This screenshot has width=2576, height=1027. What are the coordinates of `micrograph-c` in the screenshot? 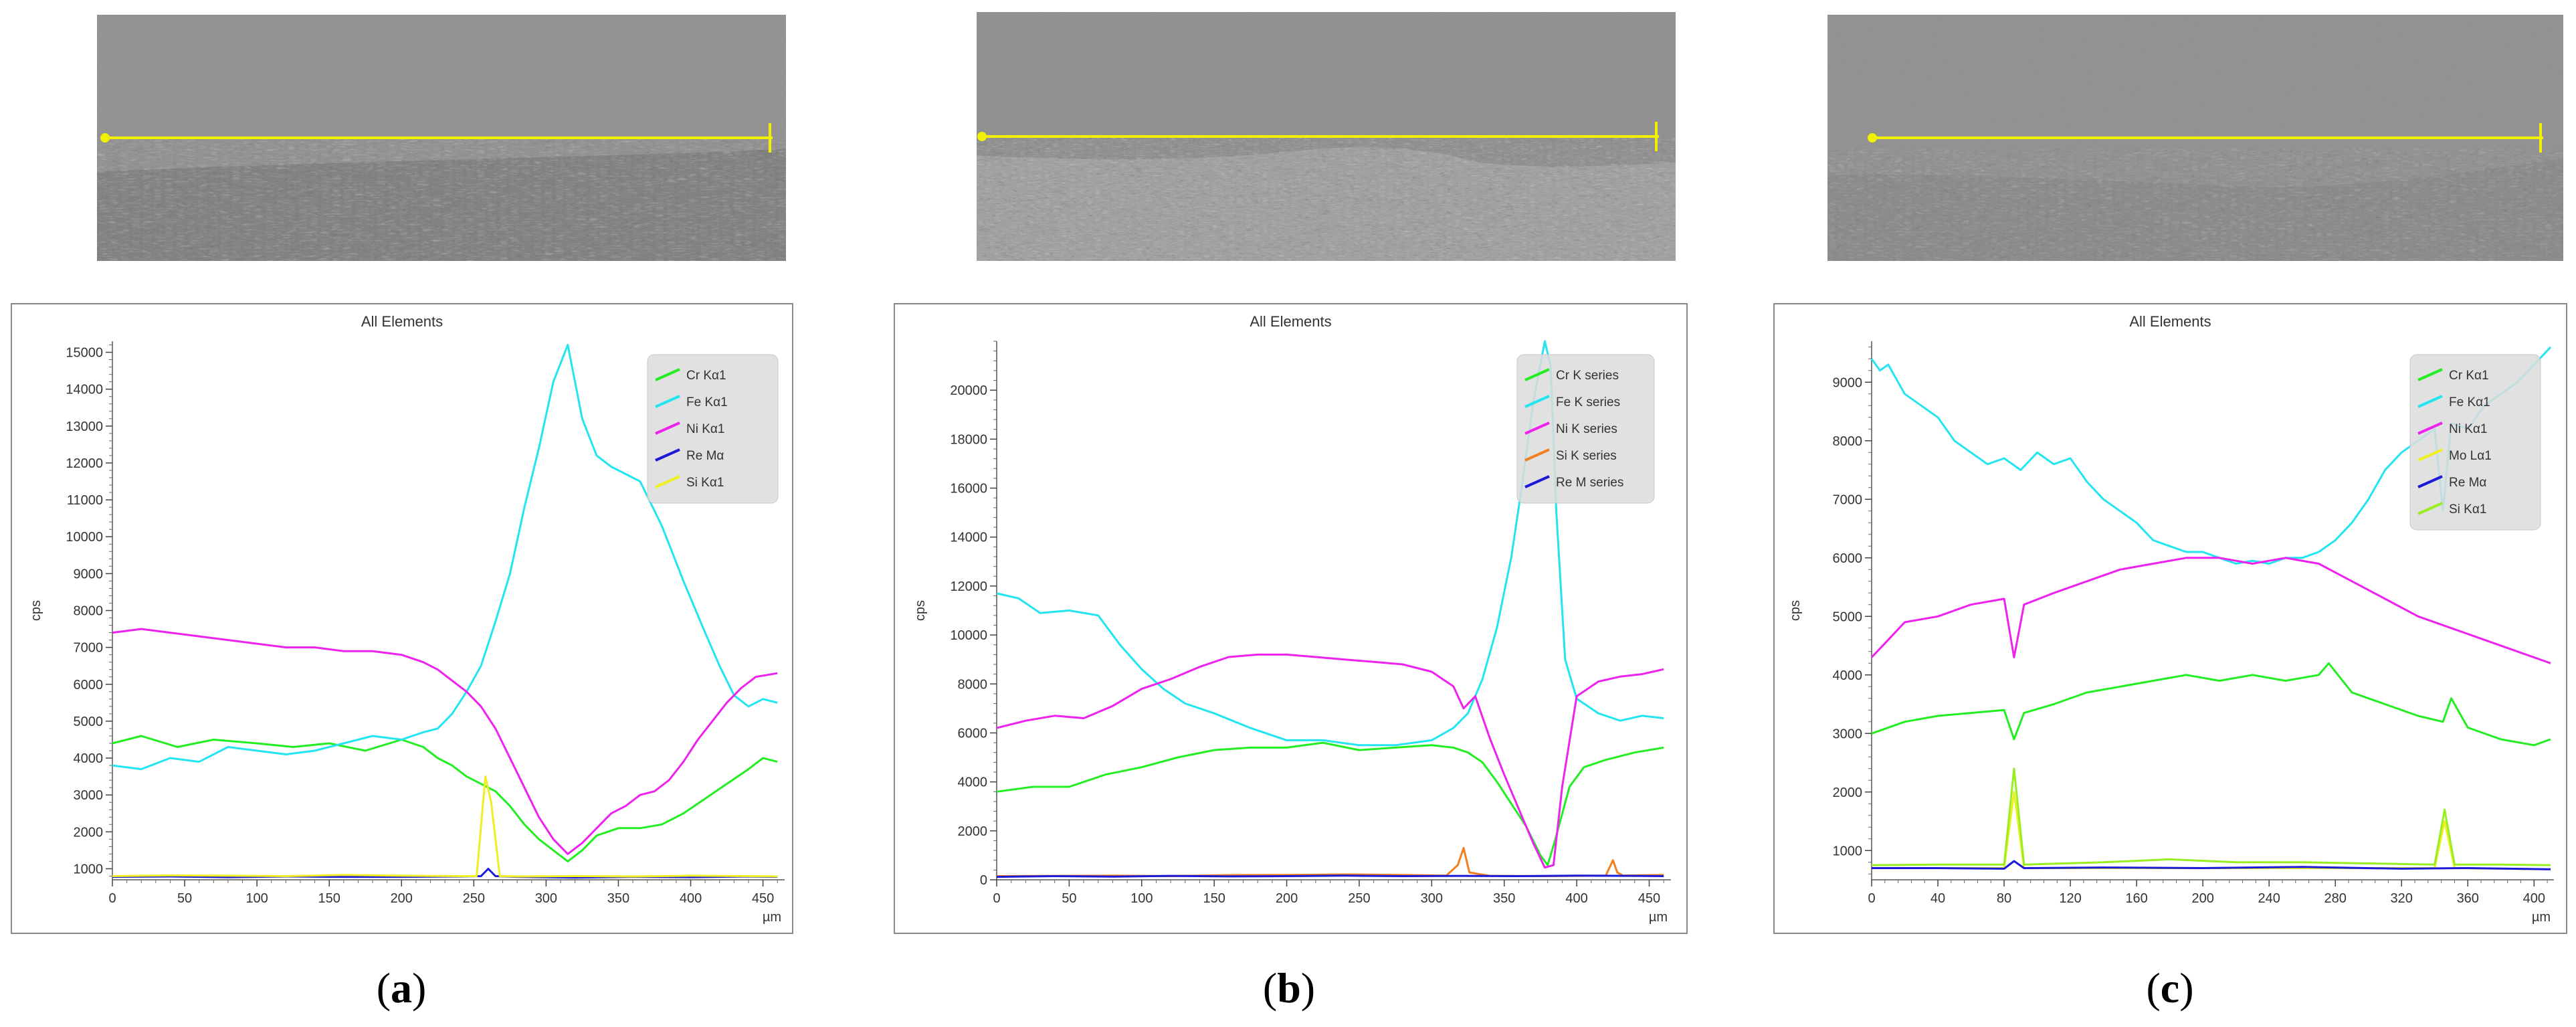 It's located at (2195, 138).